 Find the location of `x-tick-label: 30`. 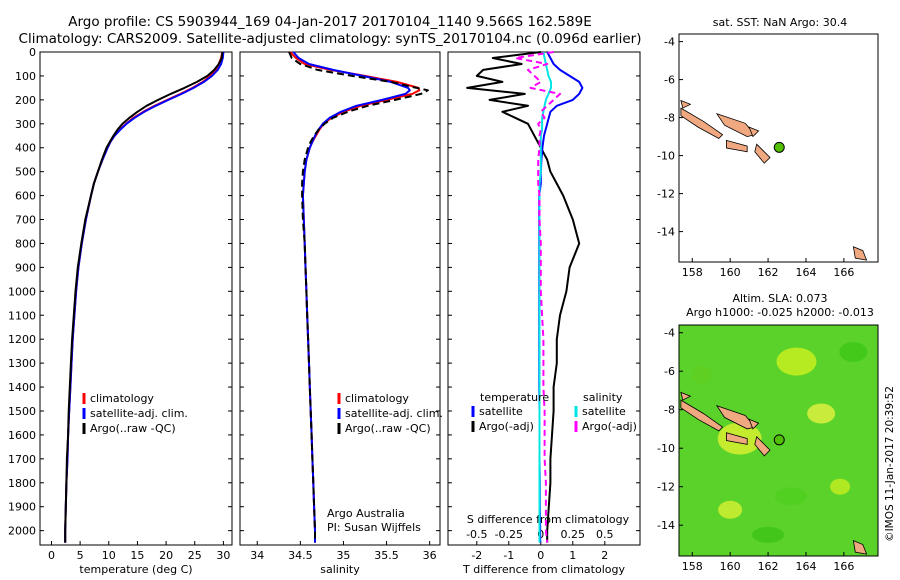

x-tick-label: 30 is located at coordinates (223, 555).